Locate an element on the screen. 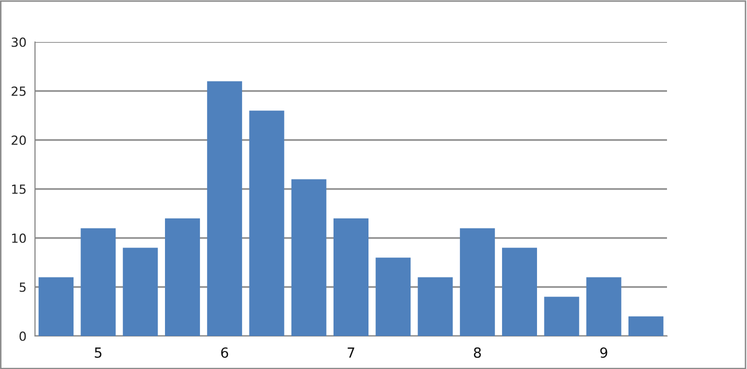 Image resolution: width=747 pixels, height=369 pixels. y-tick-label: 25 is located at coordinates (19, 91).